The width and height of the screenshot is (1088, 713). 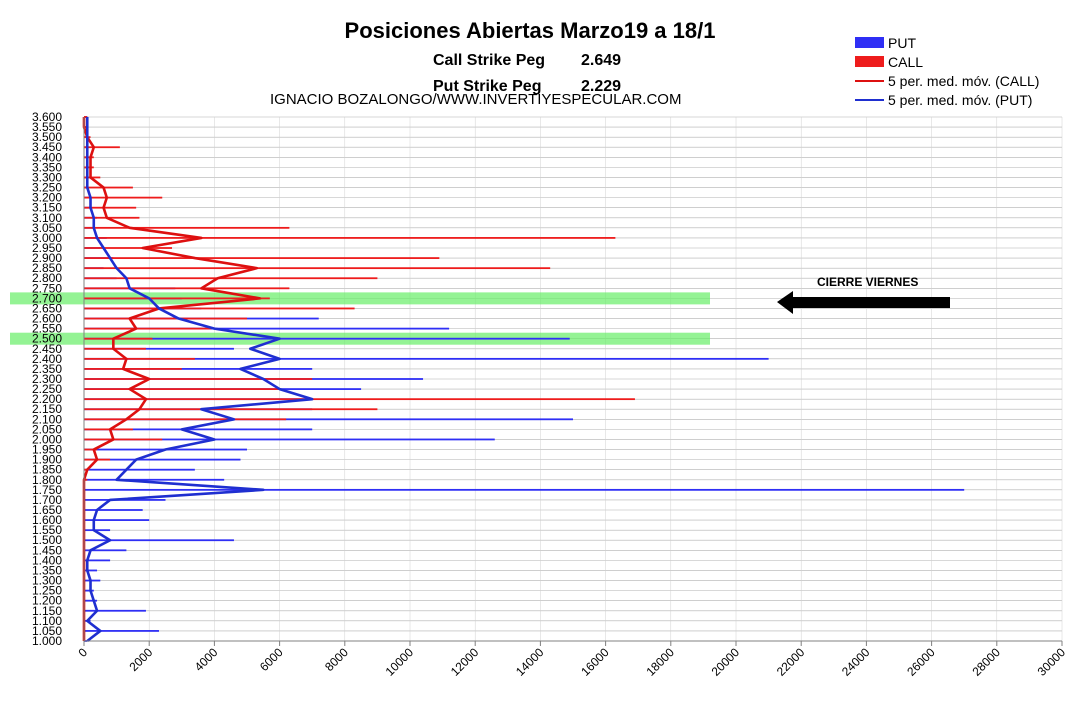 What do you see at coordinates (47, 228) in the screenshot?
I see `y-tick-label: 3.050` at bounding box center [47, 228].